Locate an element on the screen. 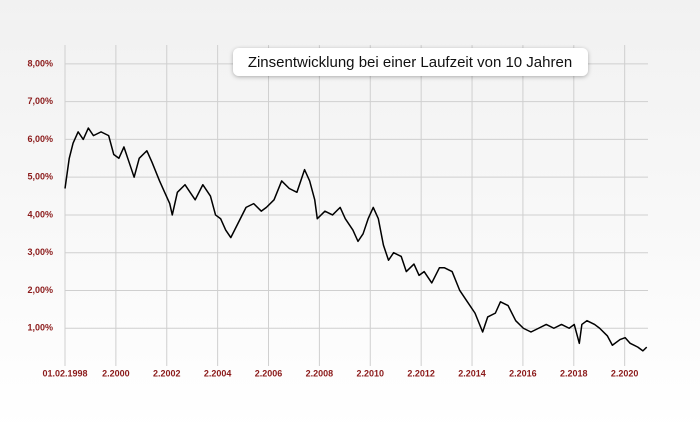 The width and height of the screenshot is (700, 432). y-tick-label: 2,00% is located at coordinates (40, 290).